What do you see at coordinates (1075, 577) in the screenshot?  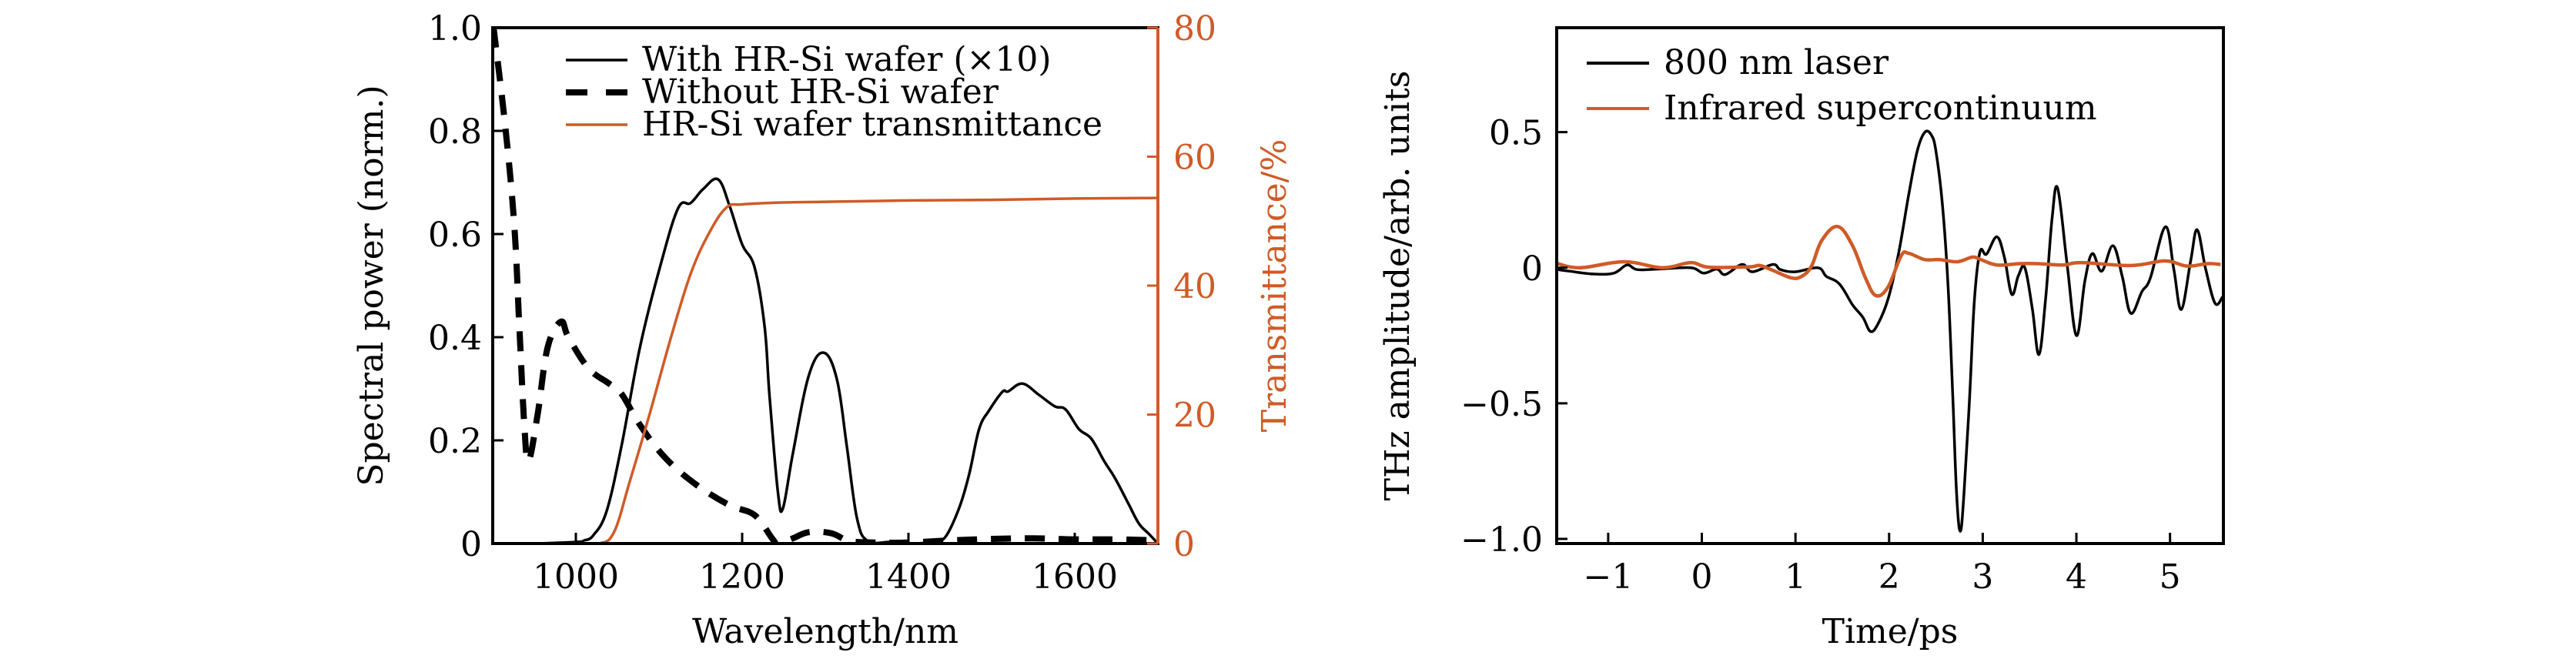 I see `spectra-x-tick-label: 1600` at bounding box center [1075, 577].